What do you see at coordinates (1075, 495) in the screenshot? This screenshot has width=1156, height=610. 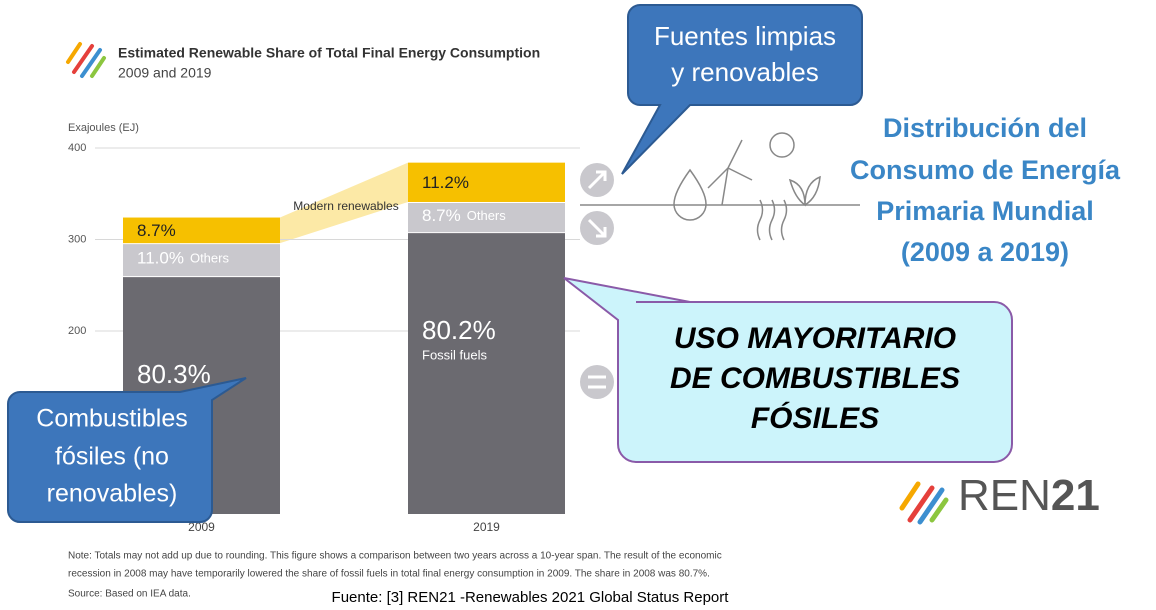 I see `logo-21: 21` at bounding box center [1075, 495].